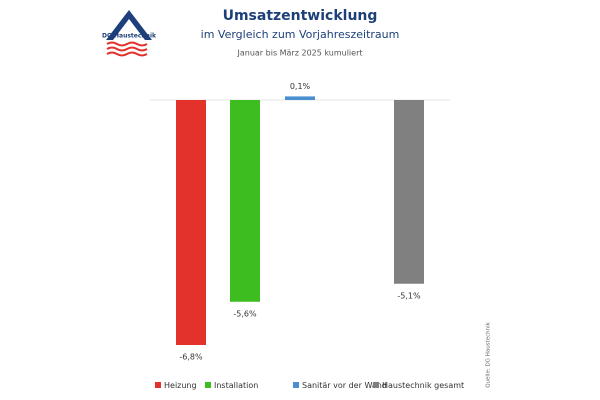 Image resolution: width=600 pixels, height=400 pixels. Describe the element at coordinates (180, 385) in the screenshot. I see `legend-label: Heizung` at that location.